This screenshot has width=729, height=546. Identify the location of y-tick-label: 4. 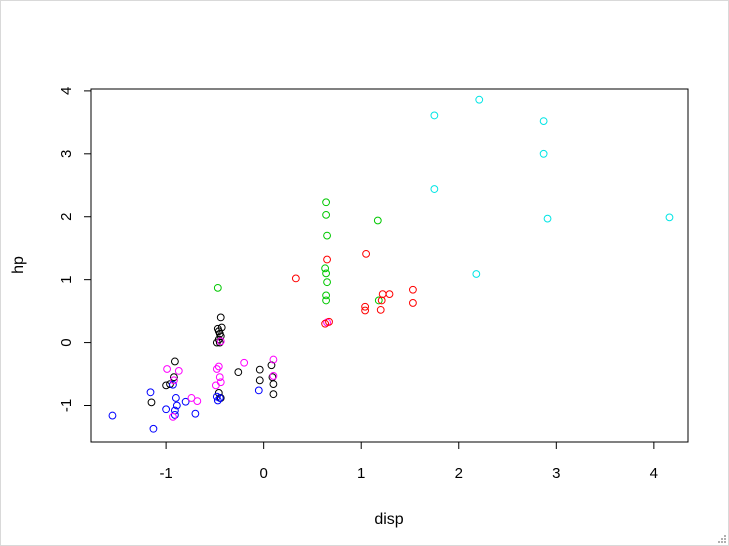
(66, 91).